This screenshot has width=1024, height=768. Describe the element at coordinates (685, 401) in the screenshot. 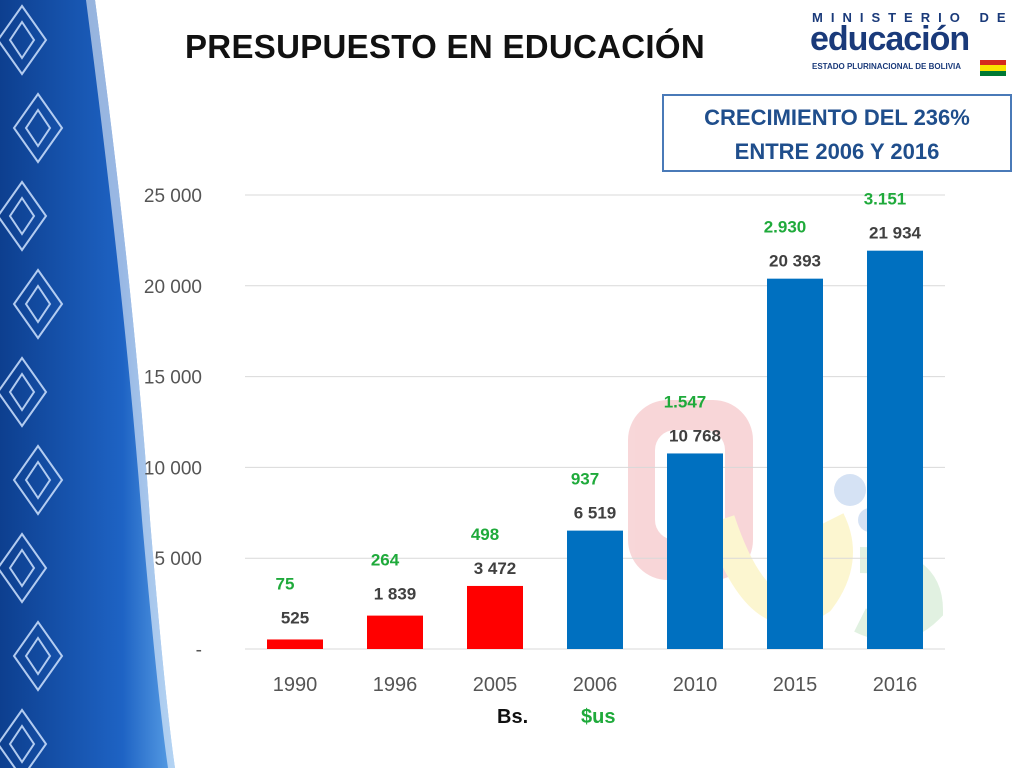

I see `us-label-2010: 1.547` at that location.